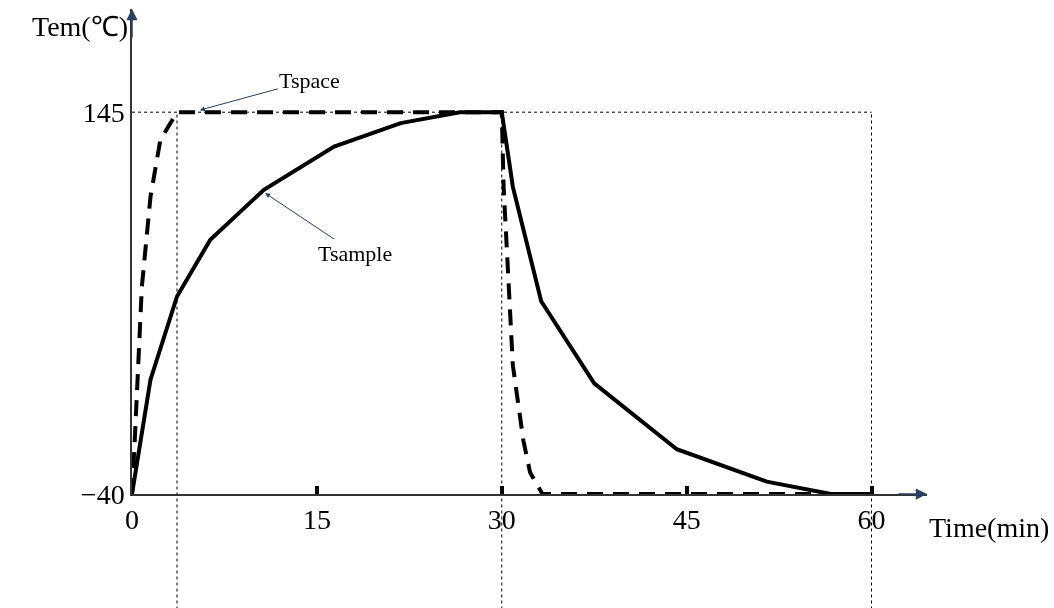 Image resolution: width=1054 pixels, height=608 pixels. Describe the element at coordinates (989, 527) in the screenshot. I see `x-axis-title: Time(min)` at that location.